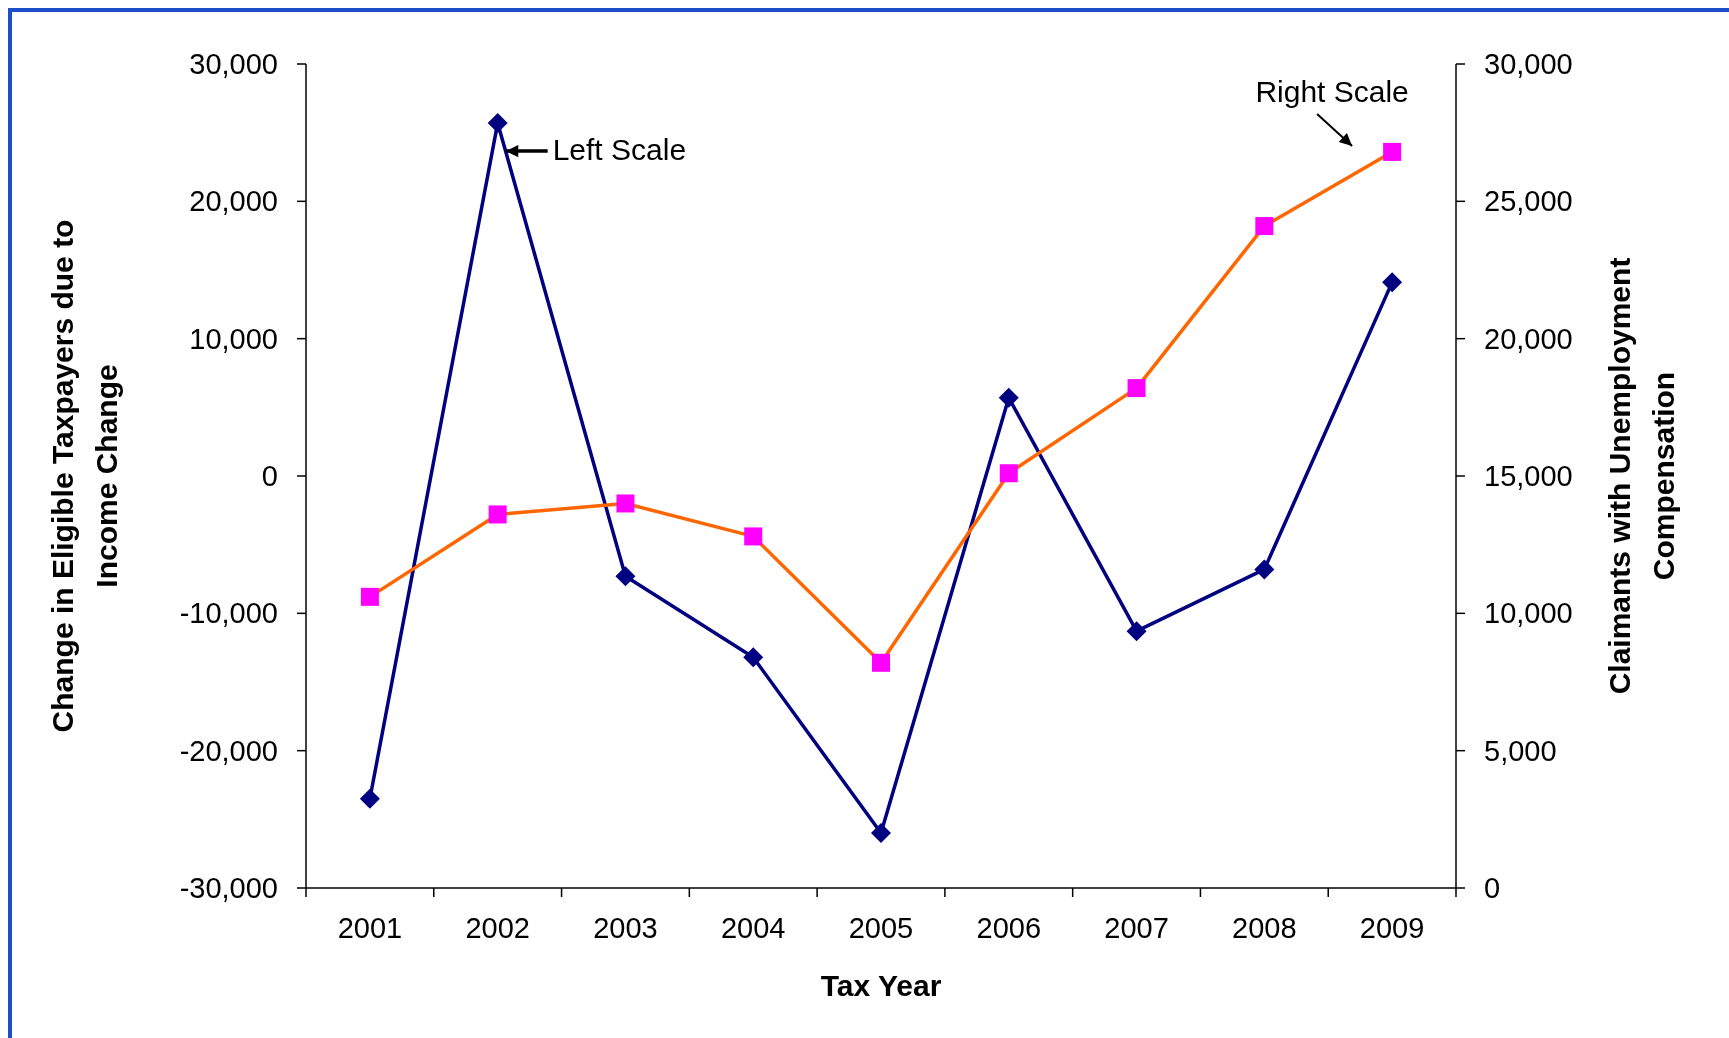  Describe the element at coordinates (228, 613) in the screenshot. I see `y-tick-label: -10,000` at that location.